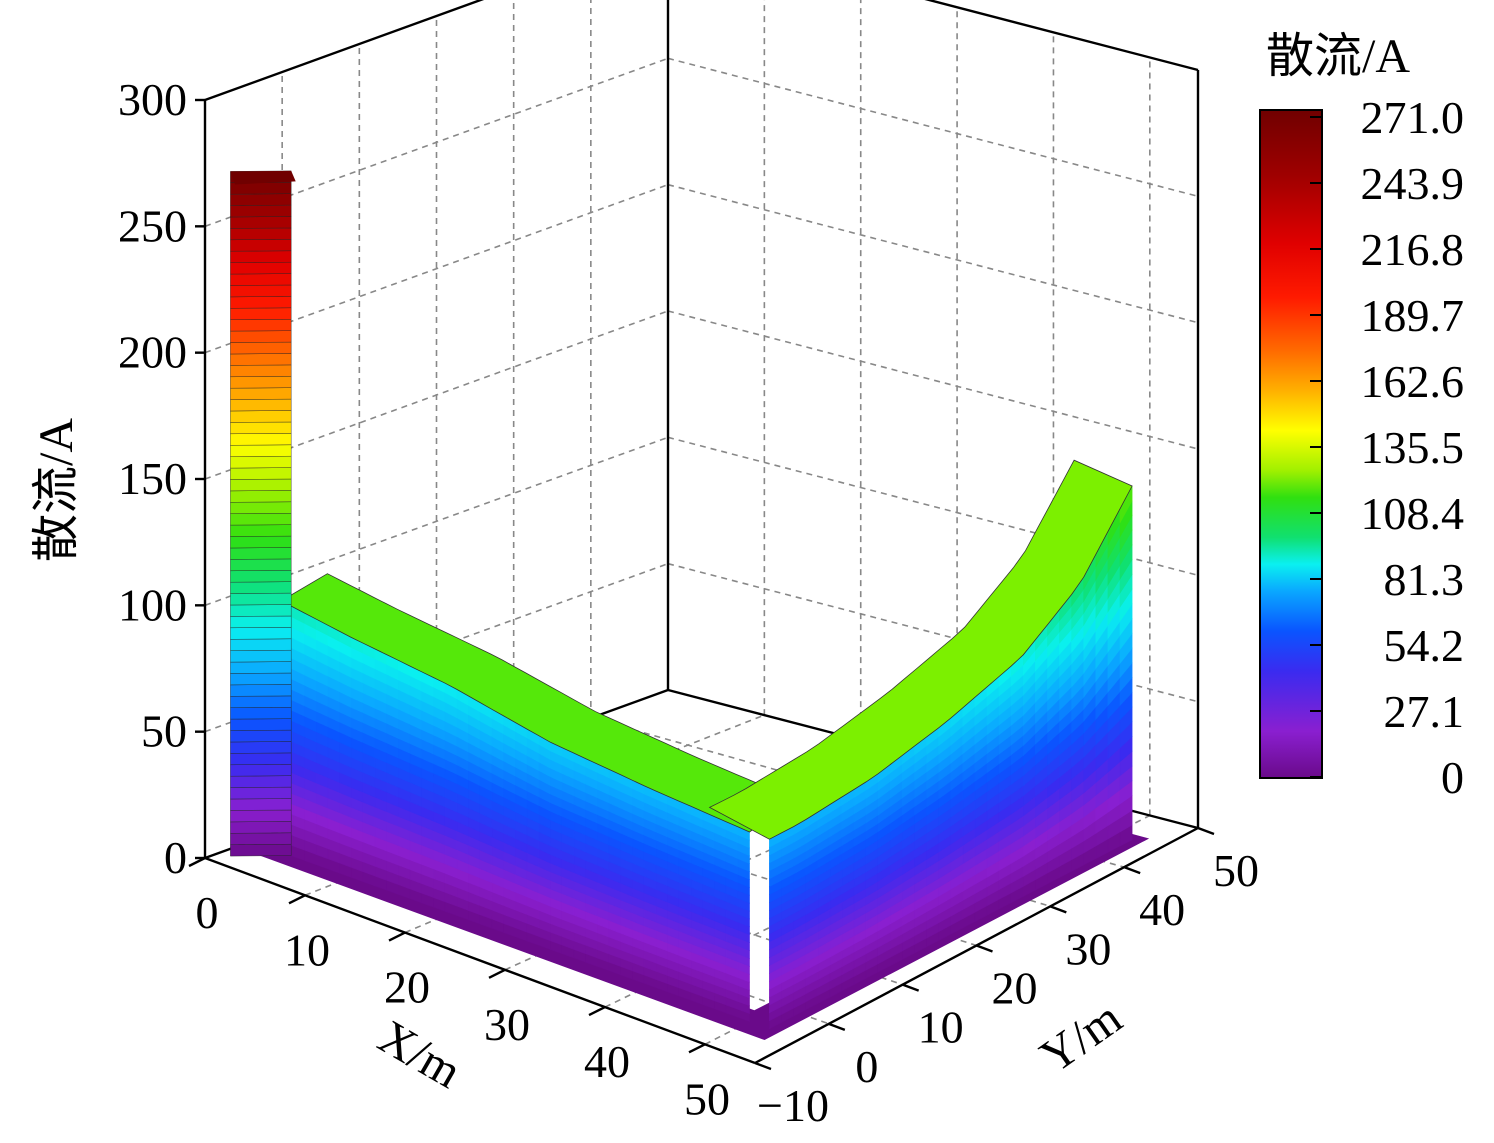 The height and width of the screenshot is (1143, 1494). I want to click on colorbar-tick-label: 135.5, so click(1413, 447).